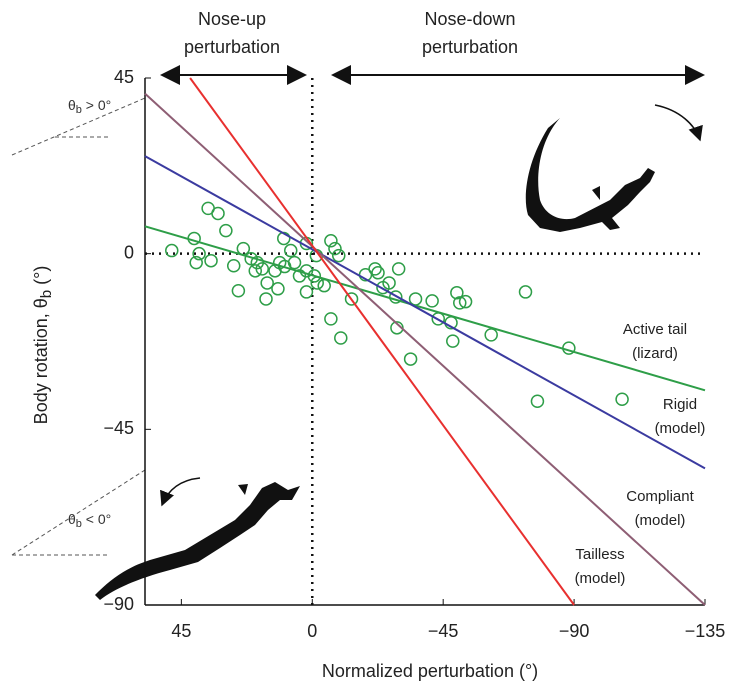  What do you see at coordinates (118, 604) in the screenshot?
I see `y-tick-label: −90` at bounding box center [118, 604].